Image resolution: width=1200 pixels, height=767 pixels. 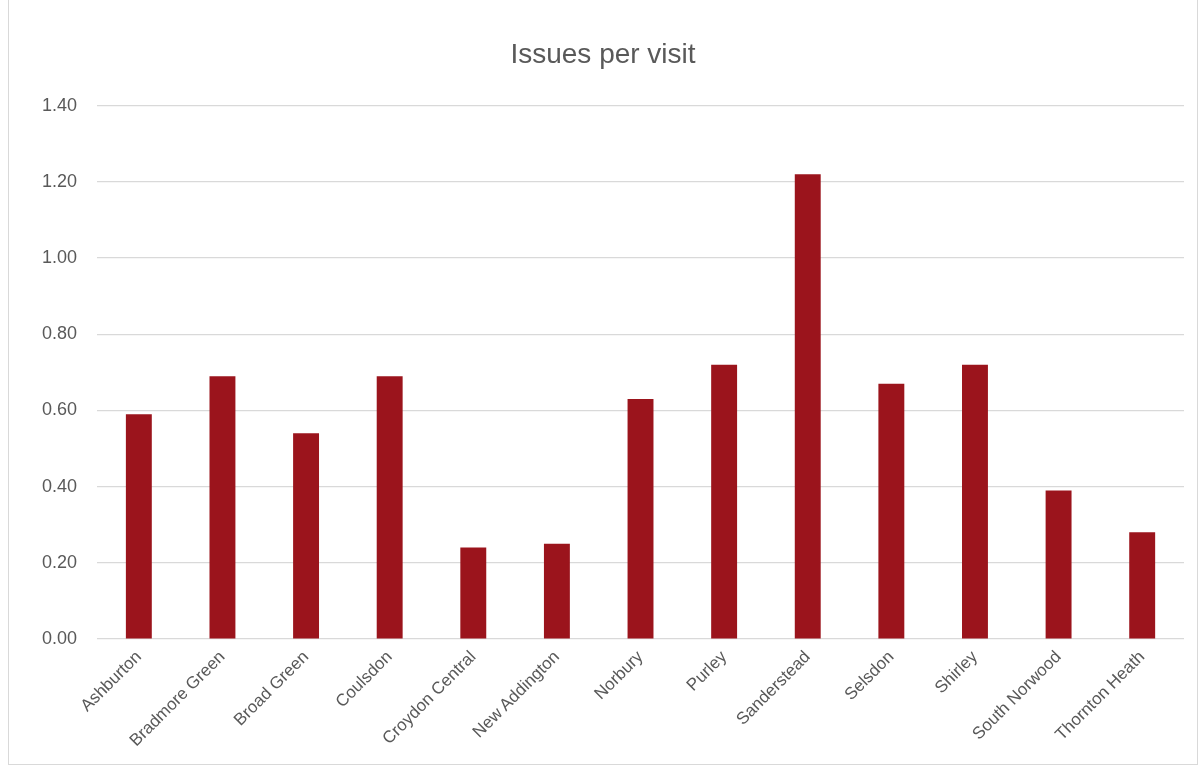 What do you see at coordinates (59, 256) in the screenshot?
I see `y-tick-label: 1.00` at bounding box center [59, 256].